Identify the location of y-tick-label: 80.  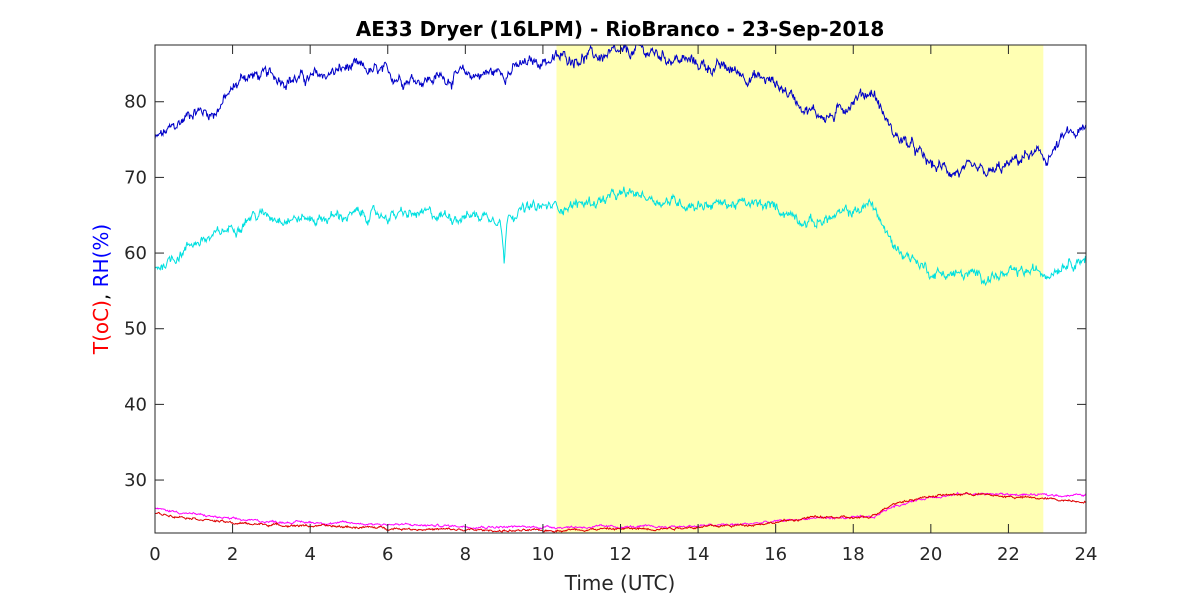
(135, 102).